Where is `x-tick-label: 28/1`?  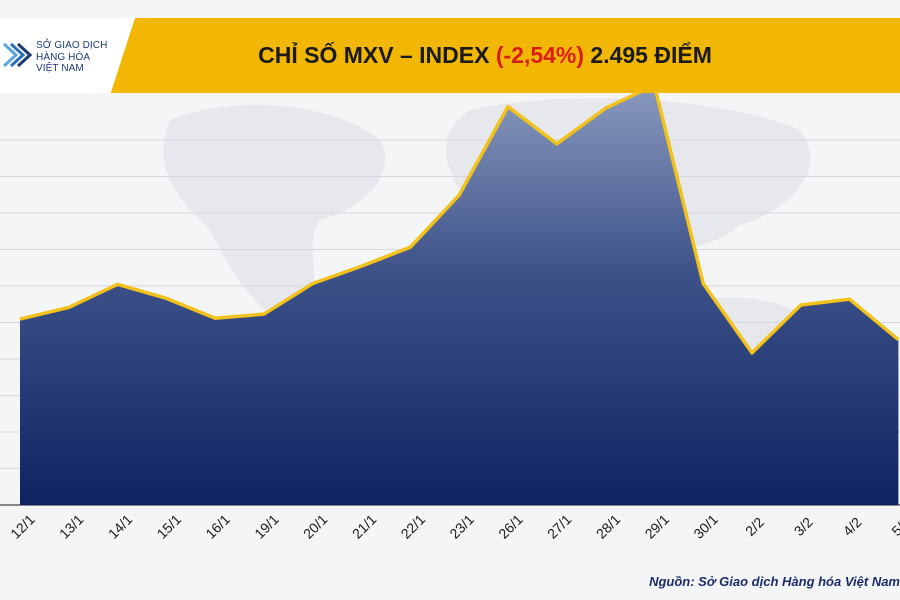 x-tick-label: 28/1 is located at coordinates (608, 526).